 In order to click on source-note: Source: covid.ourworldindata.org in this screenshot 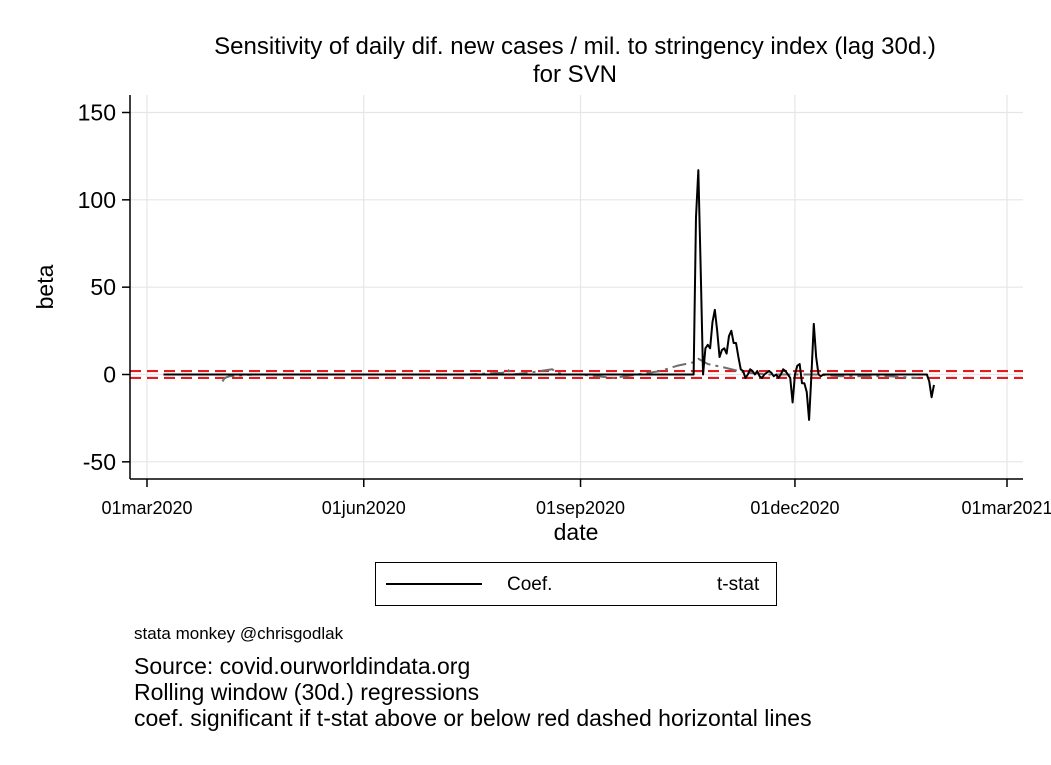, I will do `click(302, 666)`.